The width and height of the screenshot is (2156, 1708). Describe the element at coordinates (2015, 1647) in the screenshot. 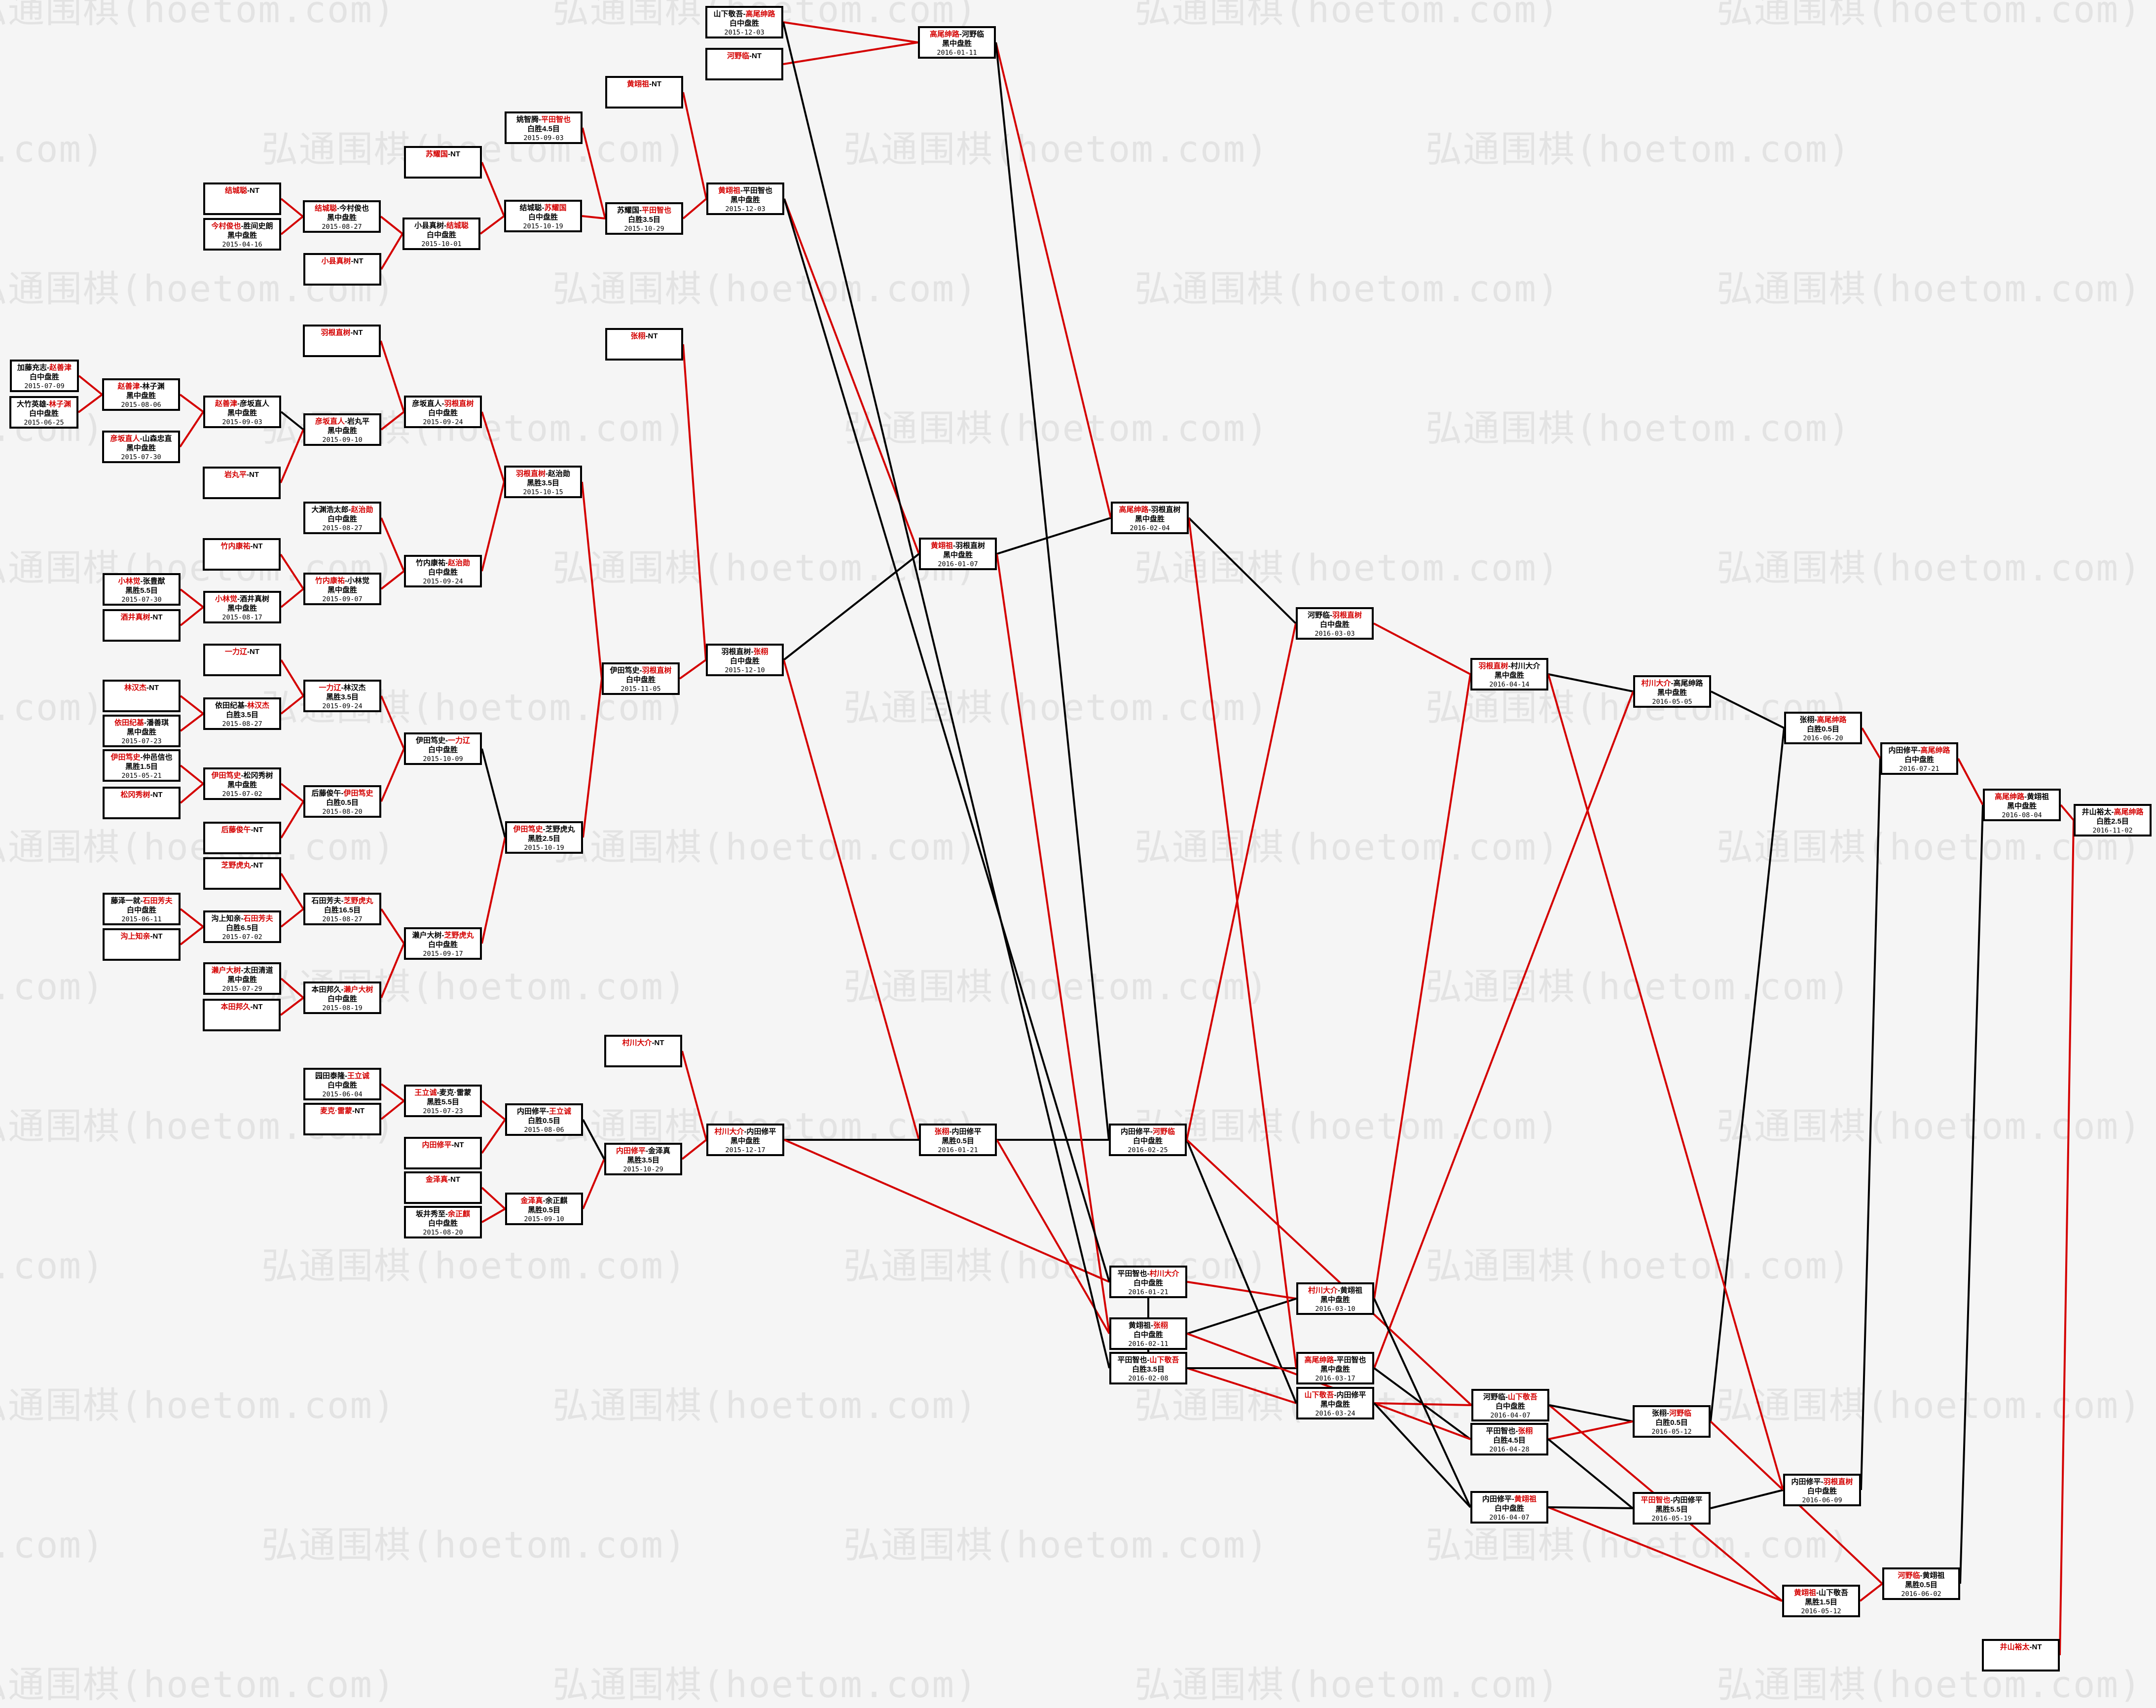

I see `player-name: 井山裕太` at that location.